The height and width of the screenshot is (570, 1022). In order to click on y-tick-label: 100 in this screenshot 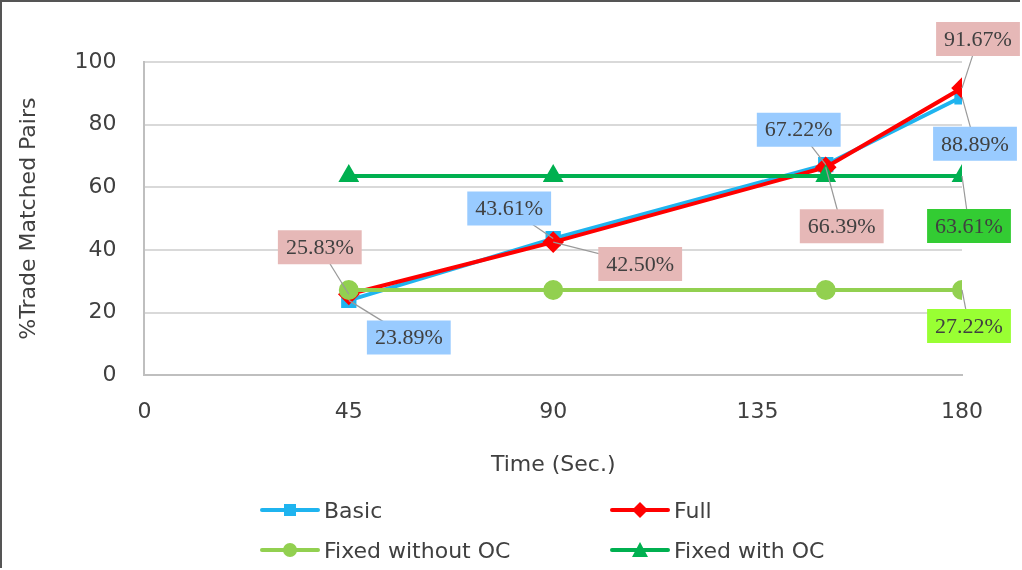, I will do `click(95, 60)`.